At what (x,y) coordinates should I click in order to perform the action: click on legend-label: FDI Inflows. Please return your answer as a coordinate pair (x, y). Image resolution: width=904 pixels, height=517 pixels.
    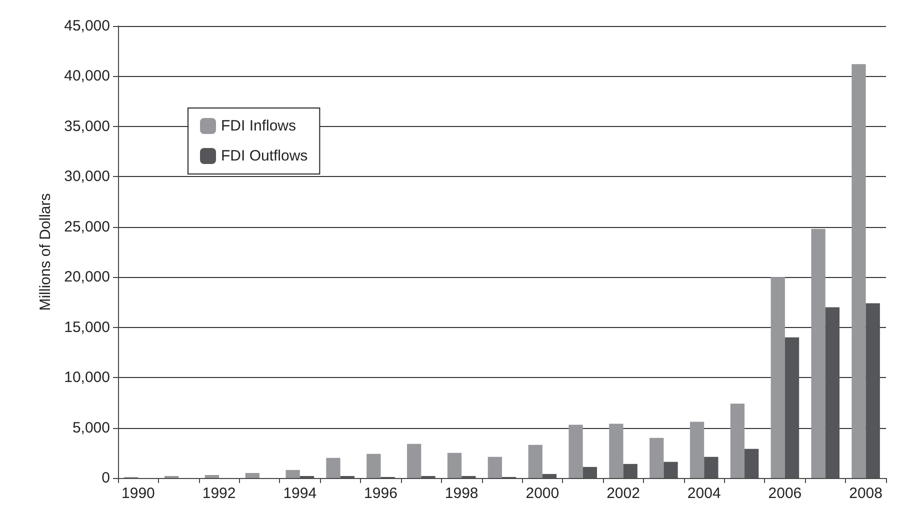
    Looking at the image, I should click on (258, 126).